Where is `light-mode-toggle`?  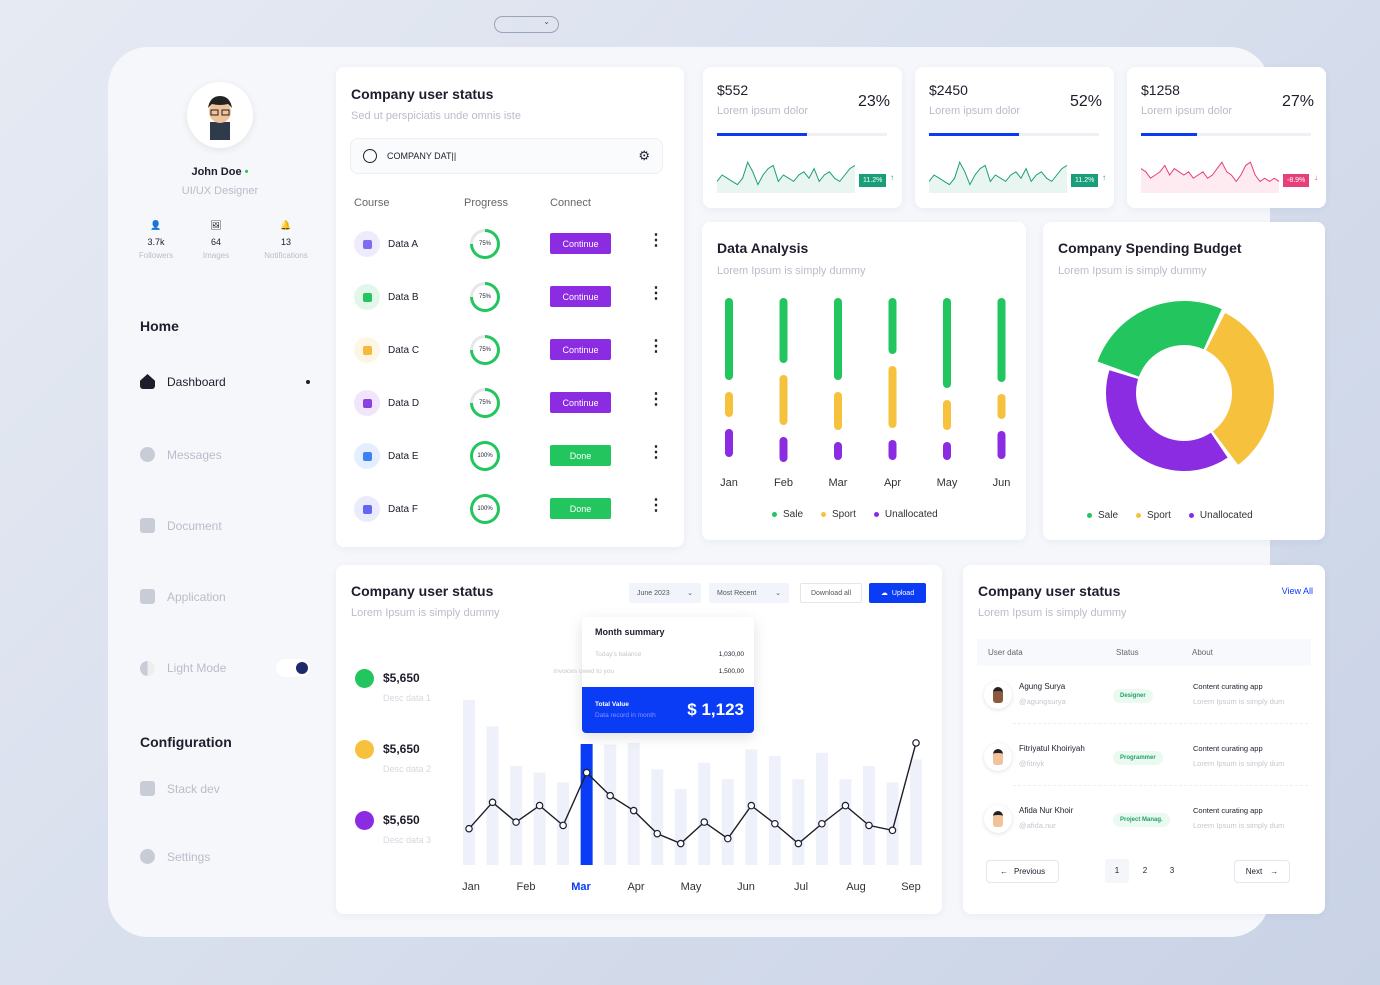 light-mode-toggle is located at coordinates (293, 668).